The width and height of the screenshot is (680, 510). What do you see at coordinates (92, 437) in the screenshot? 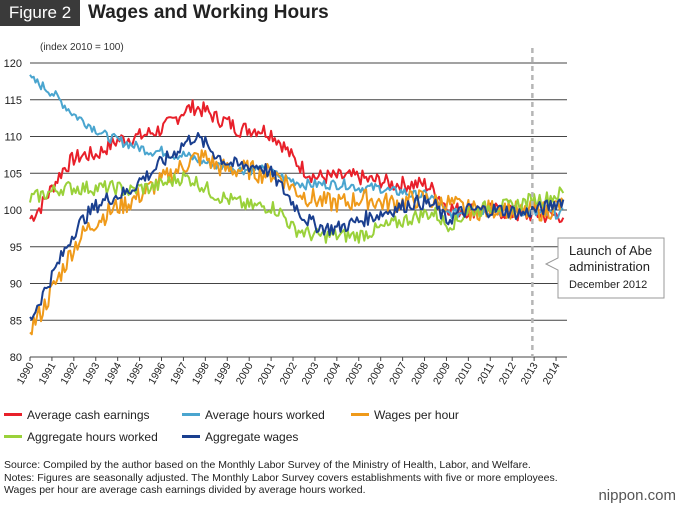
I see `legend-label: Aggregate hours worked` at bounding box center [92, 437].